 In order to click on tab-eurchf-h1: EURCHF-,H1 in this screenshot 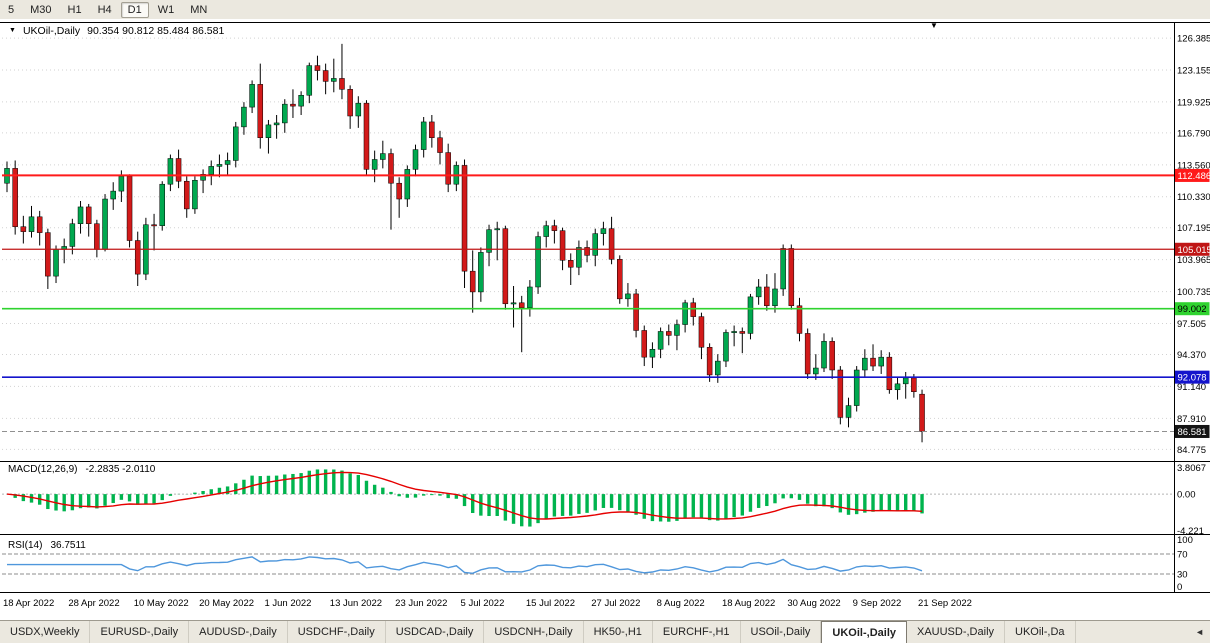, I will do `click(696, 632)`.